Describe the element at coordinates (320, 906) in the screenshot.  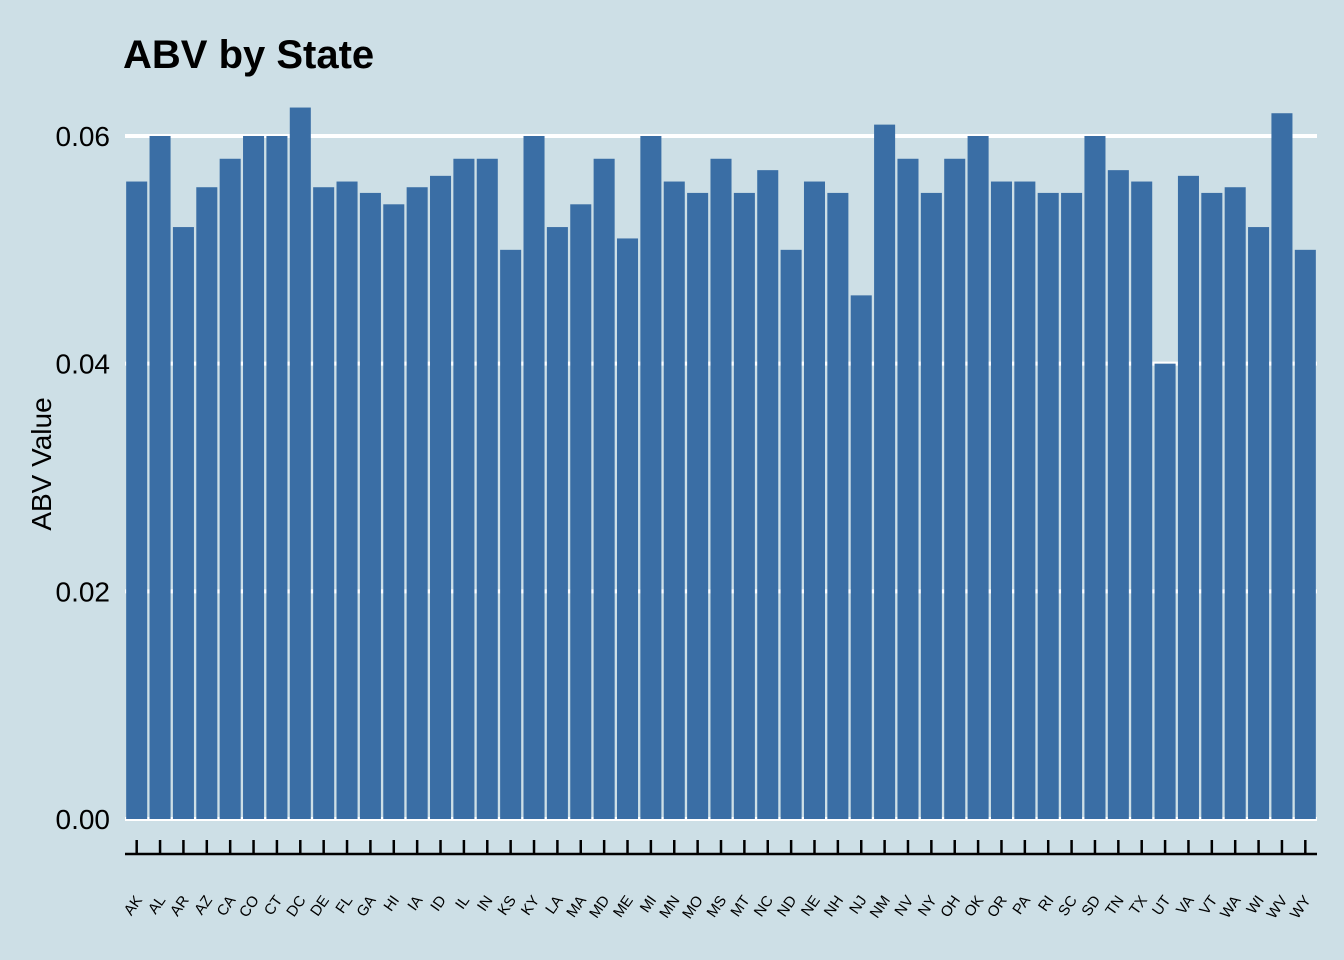
I see `x-tick-label: DE` at that location.